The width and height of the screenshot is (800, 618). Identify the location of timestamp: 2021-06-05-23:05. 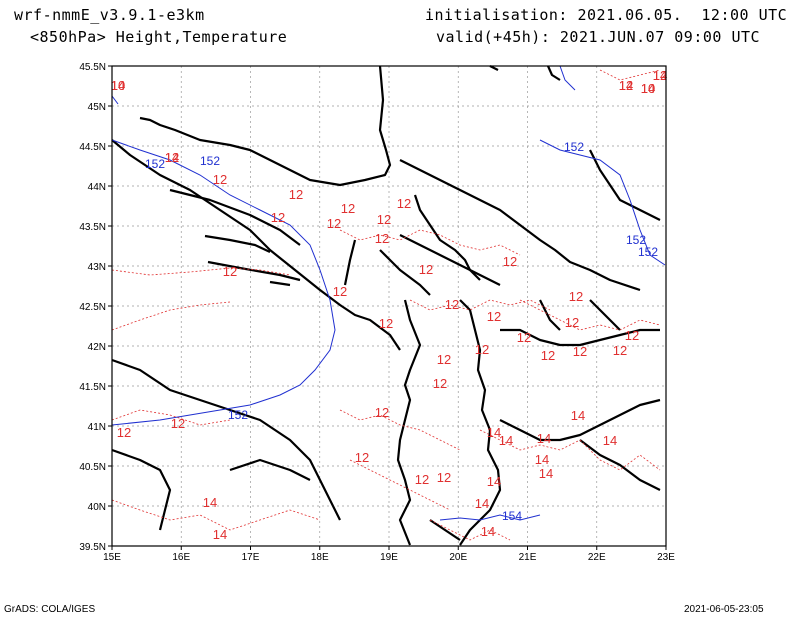
(724, 609).